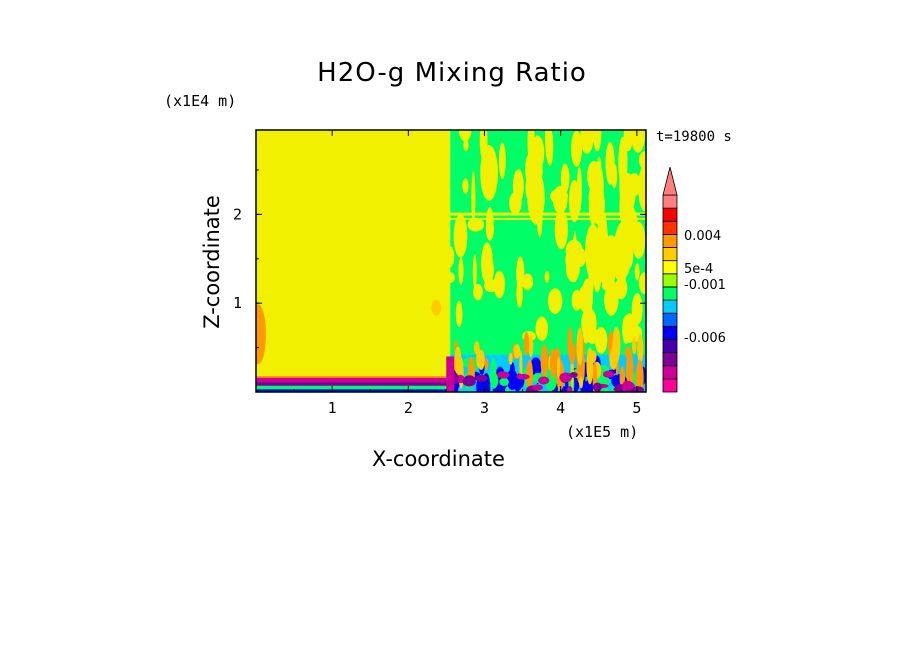  Describe the element at coordinates (705, 338) in the screenshot. I see `colorbar-label: -0.006` at that location.